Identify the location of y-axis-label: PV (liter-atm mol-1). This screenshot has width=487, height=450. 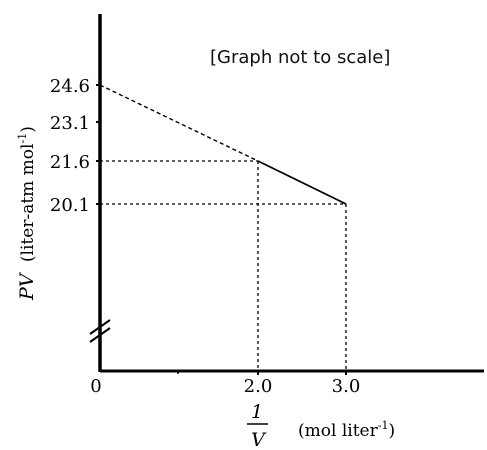
(27, 213).